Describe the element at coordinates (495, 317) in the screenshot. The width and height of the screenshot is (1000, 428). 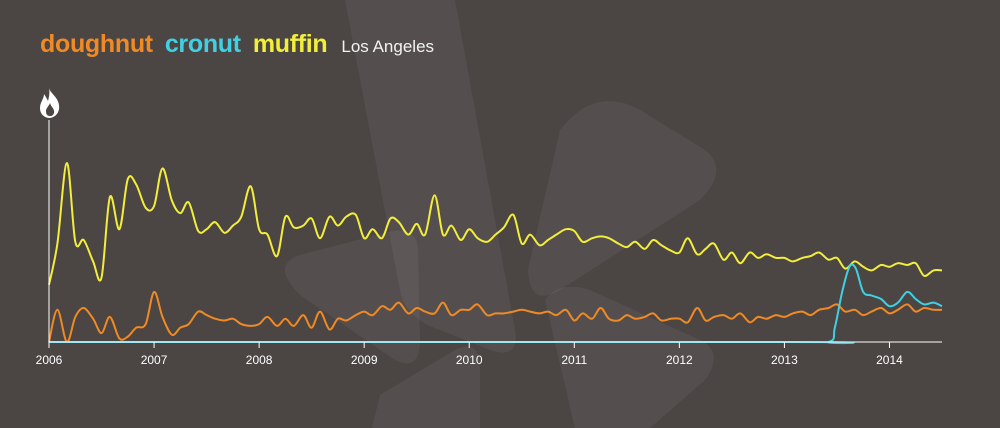
I see `series-line-doughnut` at that location.